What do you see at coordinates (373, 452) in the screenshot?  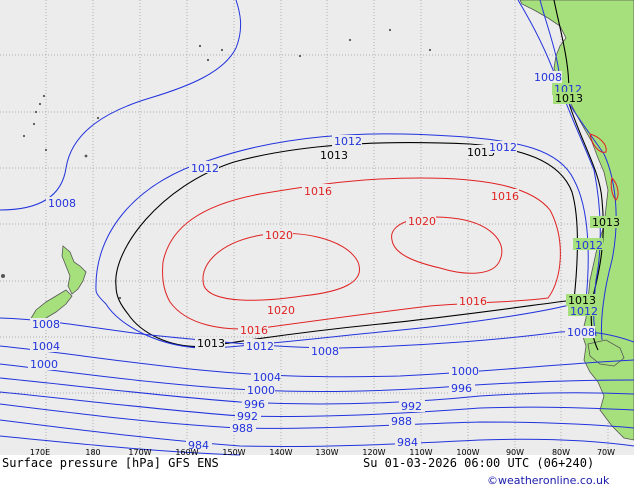 I see `lon-label: 120W` at bounding box center [373, 452].